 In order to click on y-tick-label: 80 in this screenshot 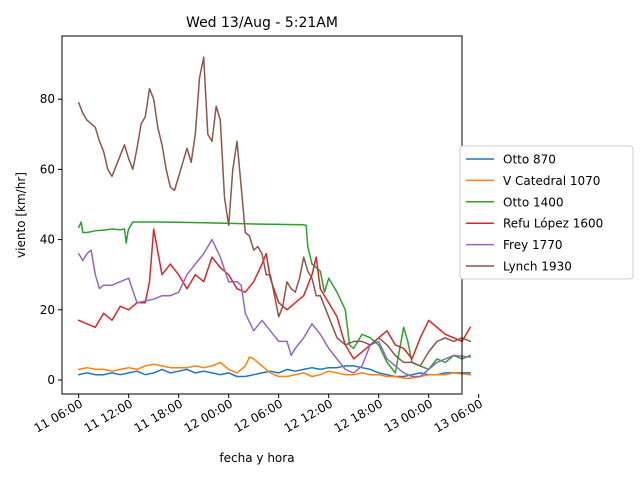, I will do `click(47, 99)`.